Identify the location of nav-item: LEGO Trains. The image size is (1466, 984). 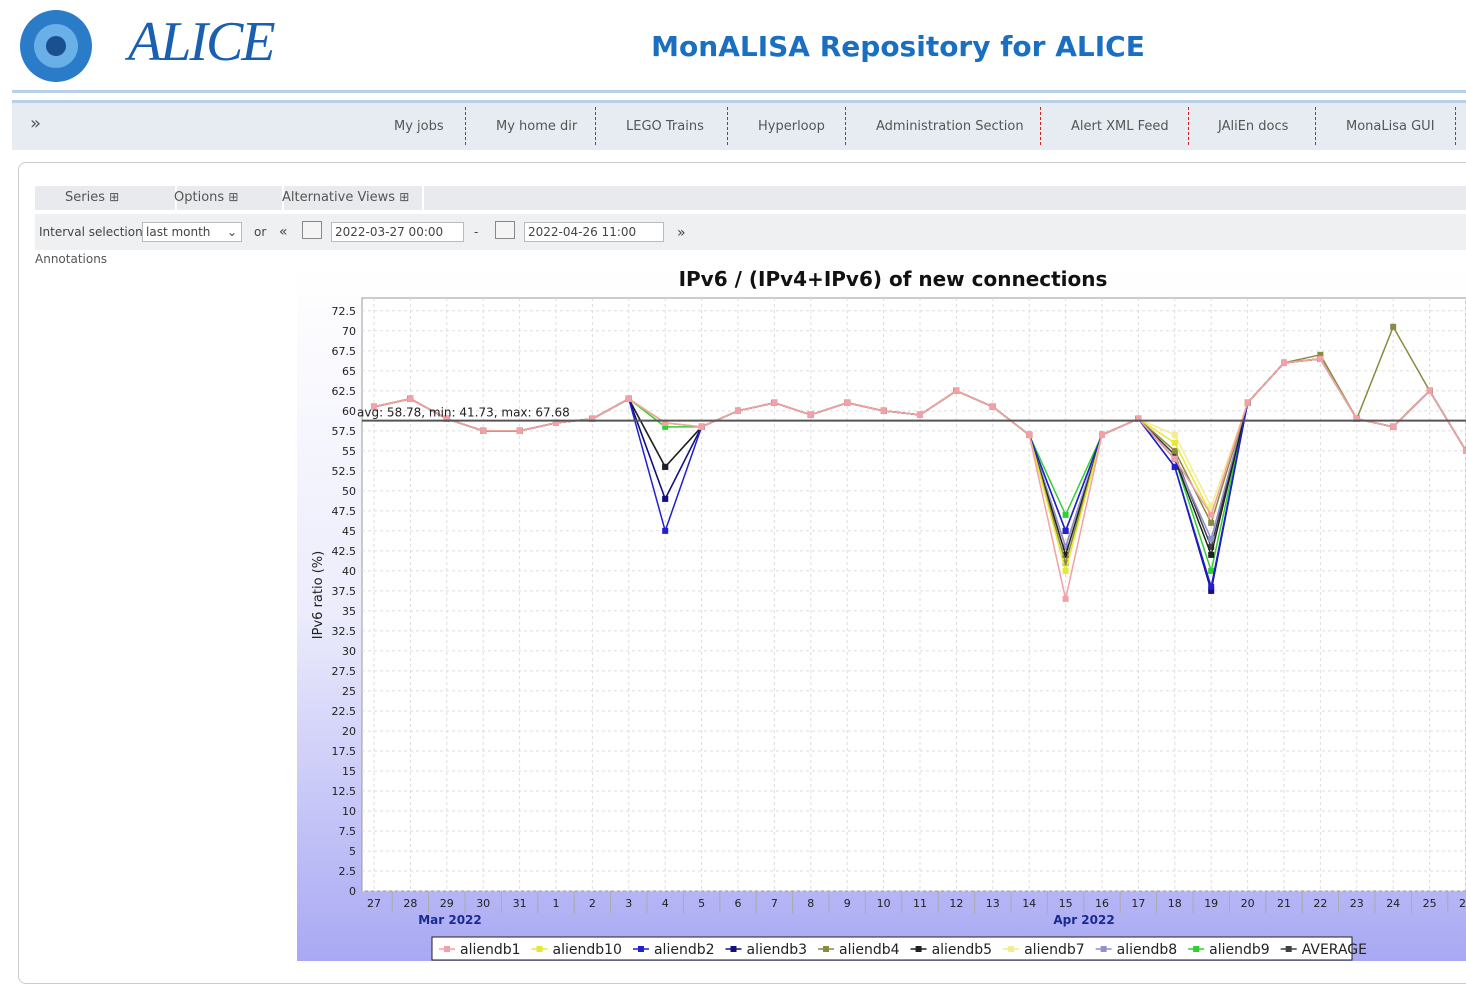
(665, 126).